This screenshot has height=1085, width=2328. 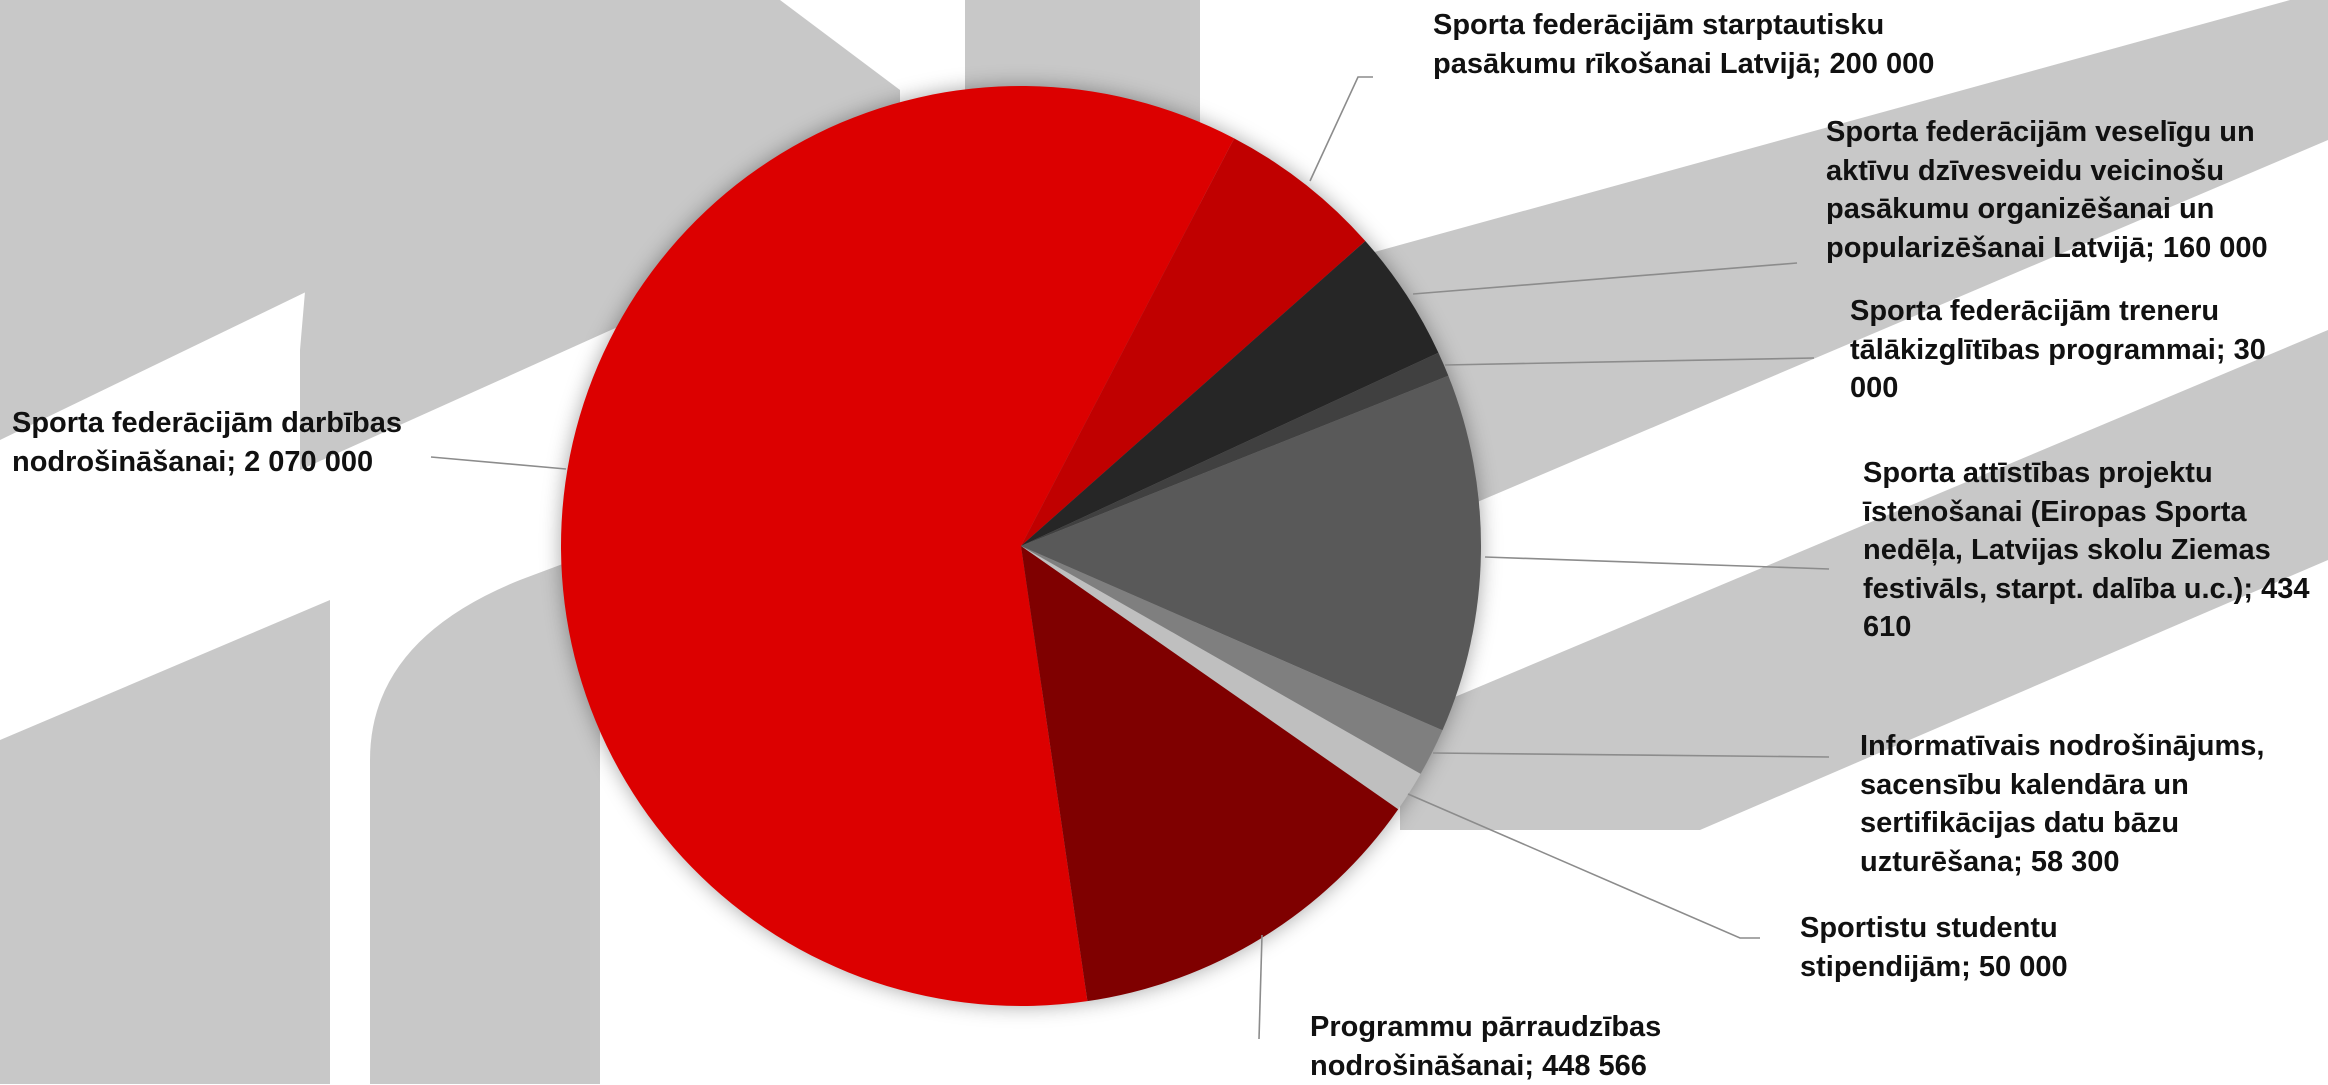 I want to click on data-label: Sportistu studentu stipendijām; 50 000, so click(x=1970, y=947).